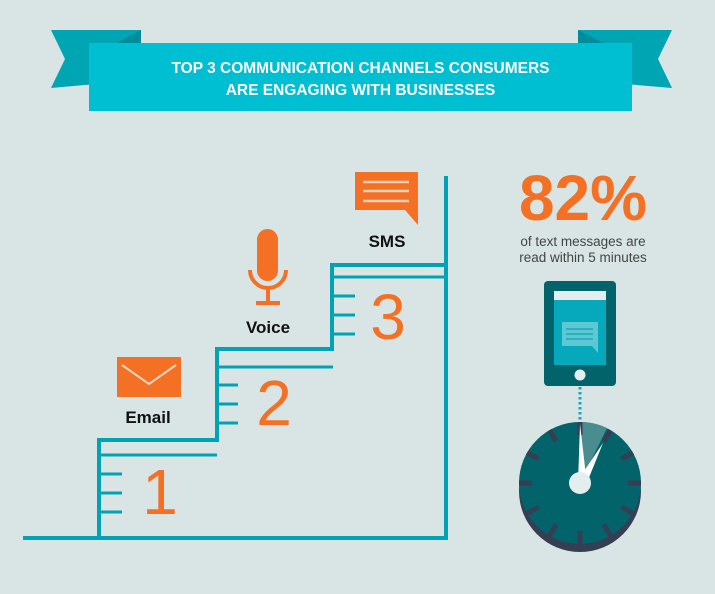 This screenshot has height=594, width=715. I want to click on step-rank-1: 1, so click(160, 492).